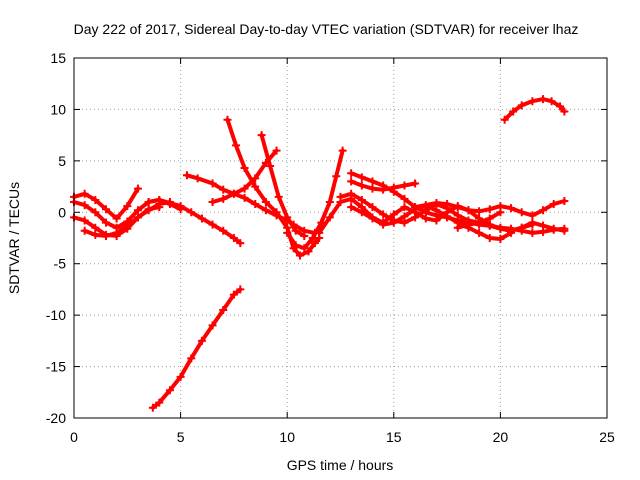  I want to click on y-tick-label: 15, so click(58, 58).